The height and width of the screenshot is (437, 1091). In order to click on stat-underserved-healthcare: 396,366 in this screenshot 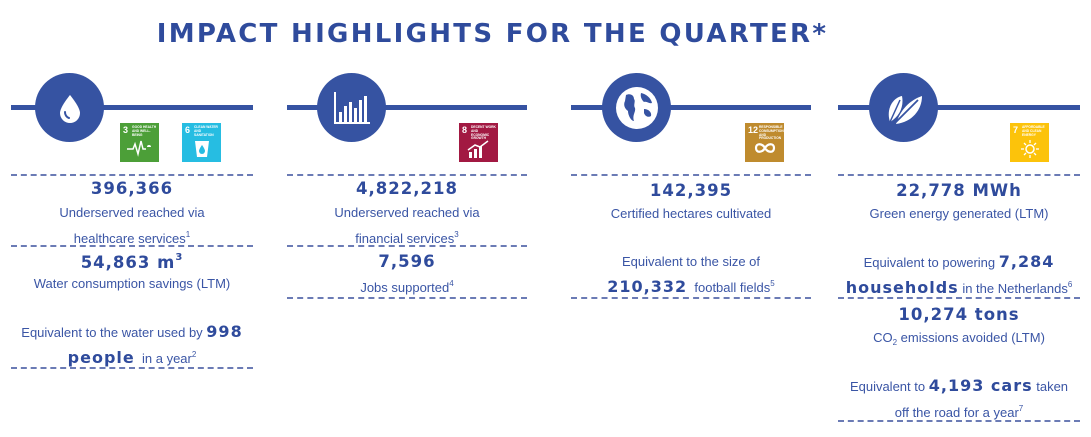, I will do `click(132, 188)`.